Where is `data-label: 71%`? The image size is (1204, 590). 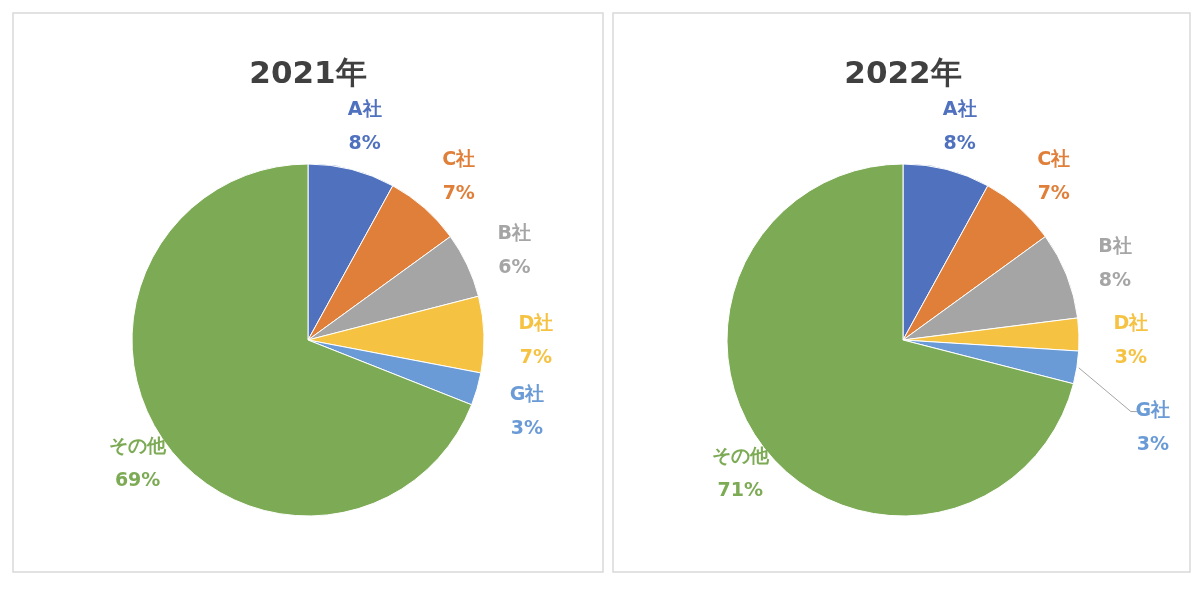
data-label: 71% is located at coordinates (740, 489).